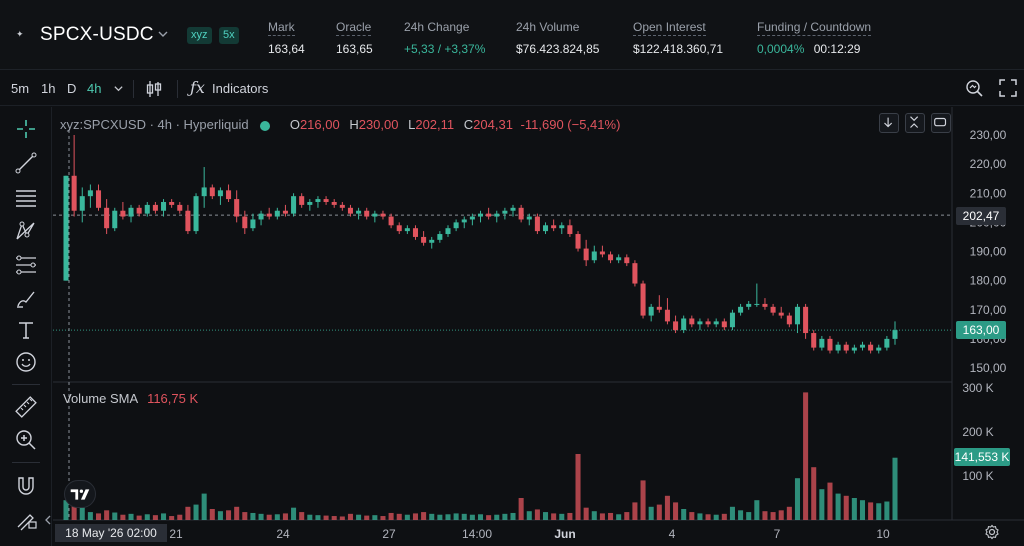 The width and height of the screenshot is (1024, 546). Describe the element at coordinates (915, 123) in the screenshot. I see `pane-collapse-button` at that location.